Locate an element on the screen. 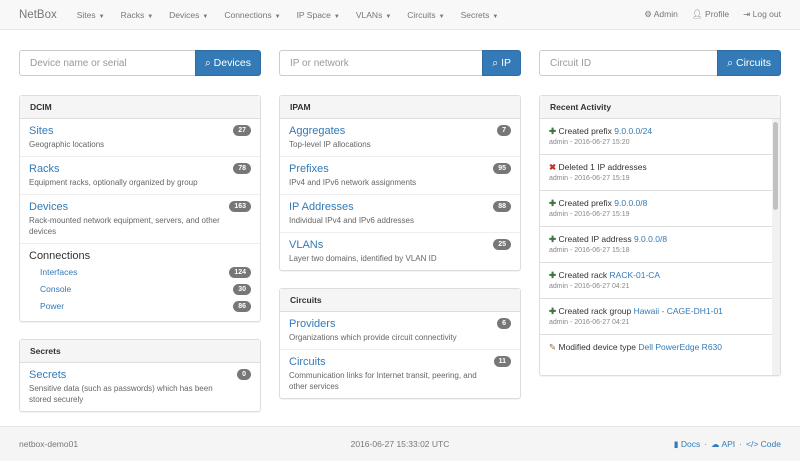 This screenshot has height=461, width=800. item-link: Secrets is located at coordinates (48, 375).